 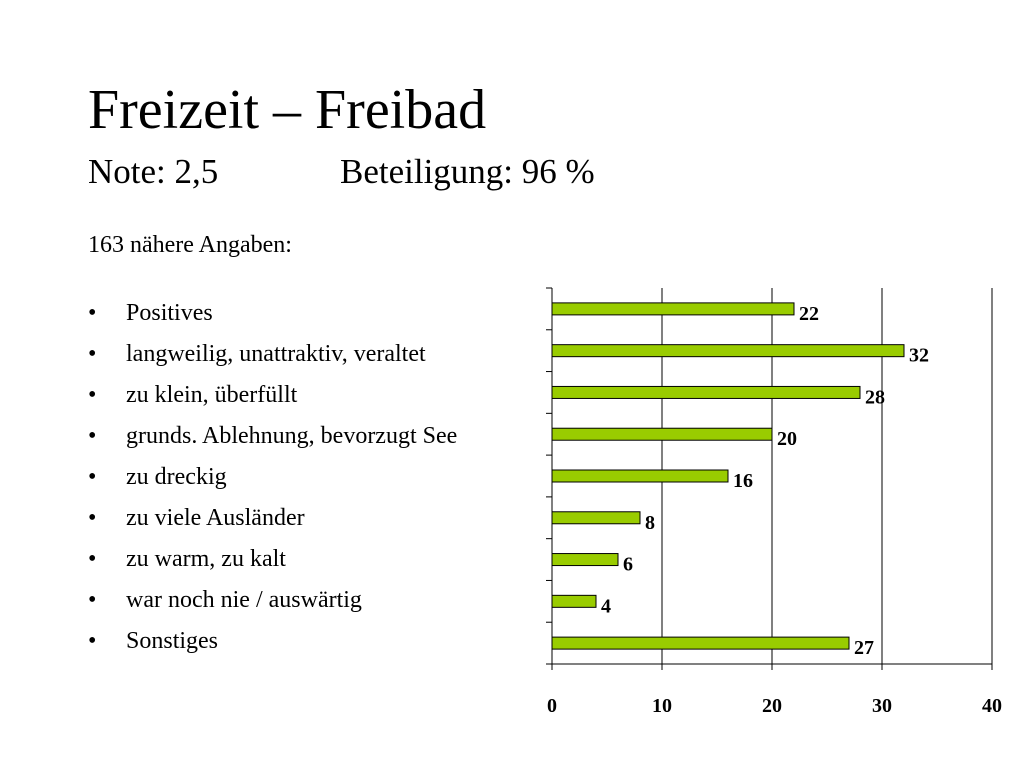 What do you see at coordinates (992, 706) in the screenshot?
I see `x-tick-label: 40` at bounding box center [992, 706].